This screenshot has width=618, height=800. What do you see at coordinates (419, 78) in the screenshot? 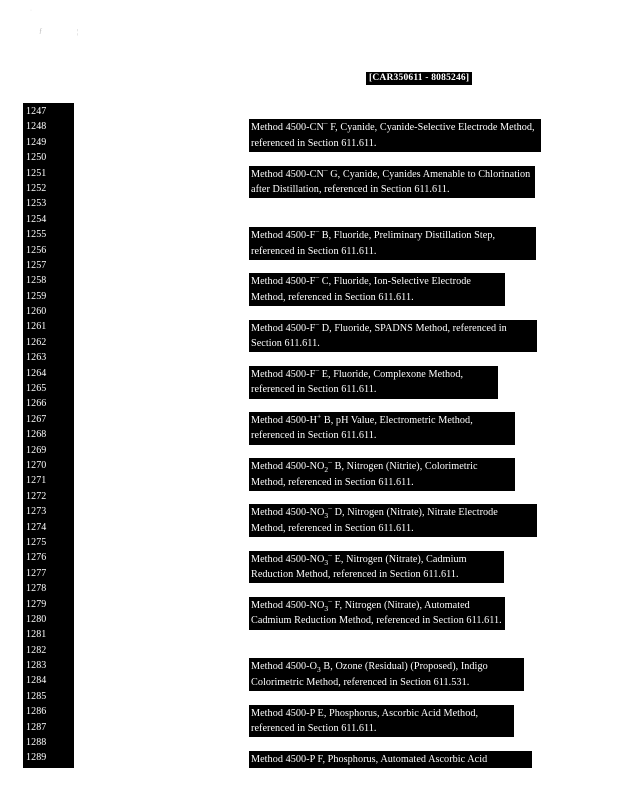
I see `document-header-stamp: [CAR350611 - 8085246]` at bounding box center [419, 78].